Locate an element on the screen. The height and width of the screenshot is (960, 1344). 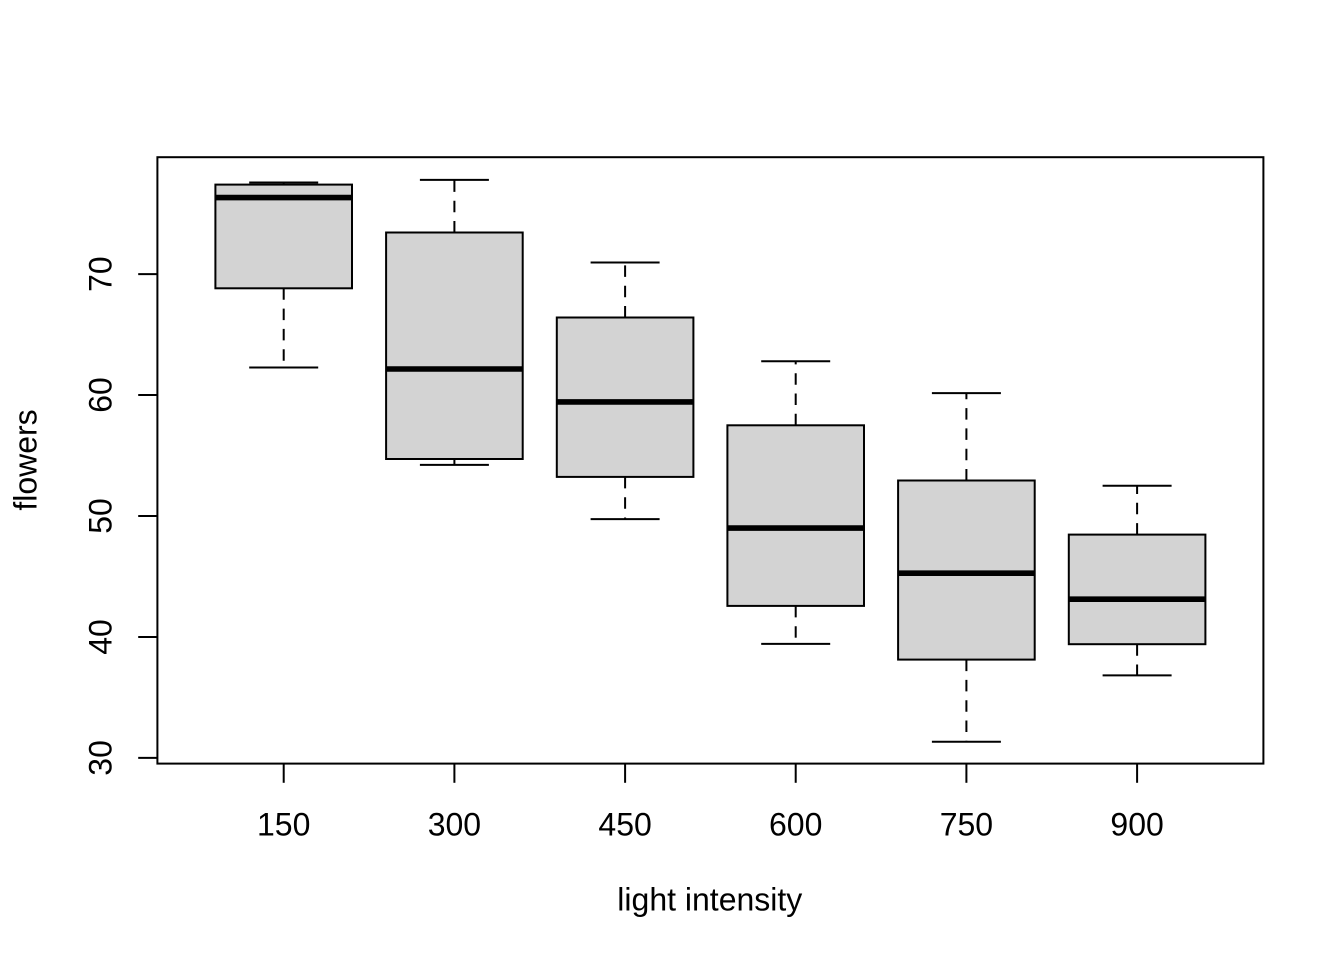
svg-text: 150 is located at coordinates (283, 825).